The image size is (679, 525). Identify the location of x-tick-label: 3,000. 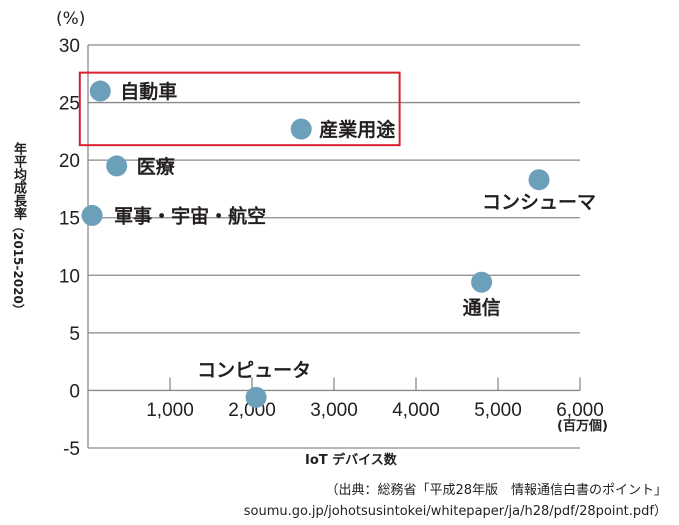
(334, 410).